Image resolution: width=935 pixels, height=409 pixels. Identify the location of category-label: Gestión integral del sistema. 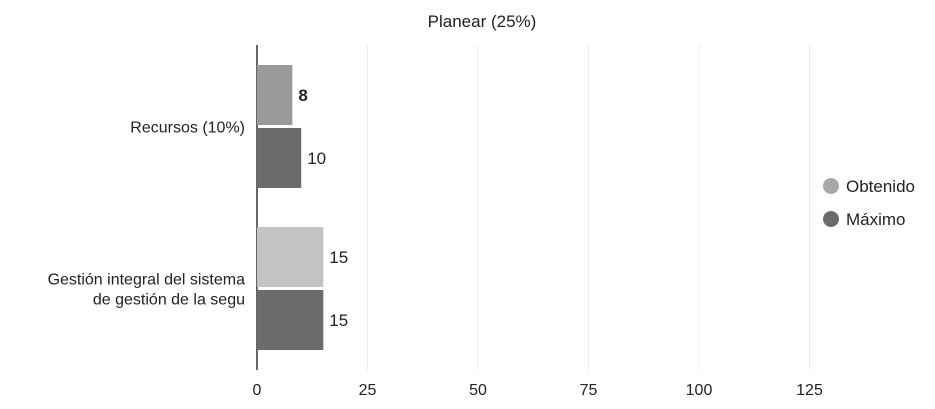
(147, 280).